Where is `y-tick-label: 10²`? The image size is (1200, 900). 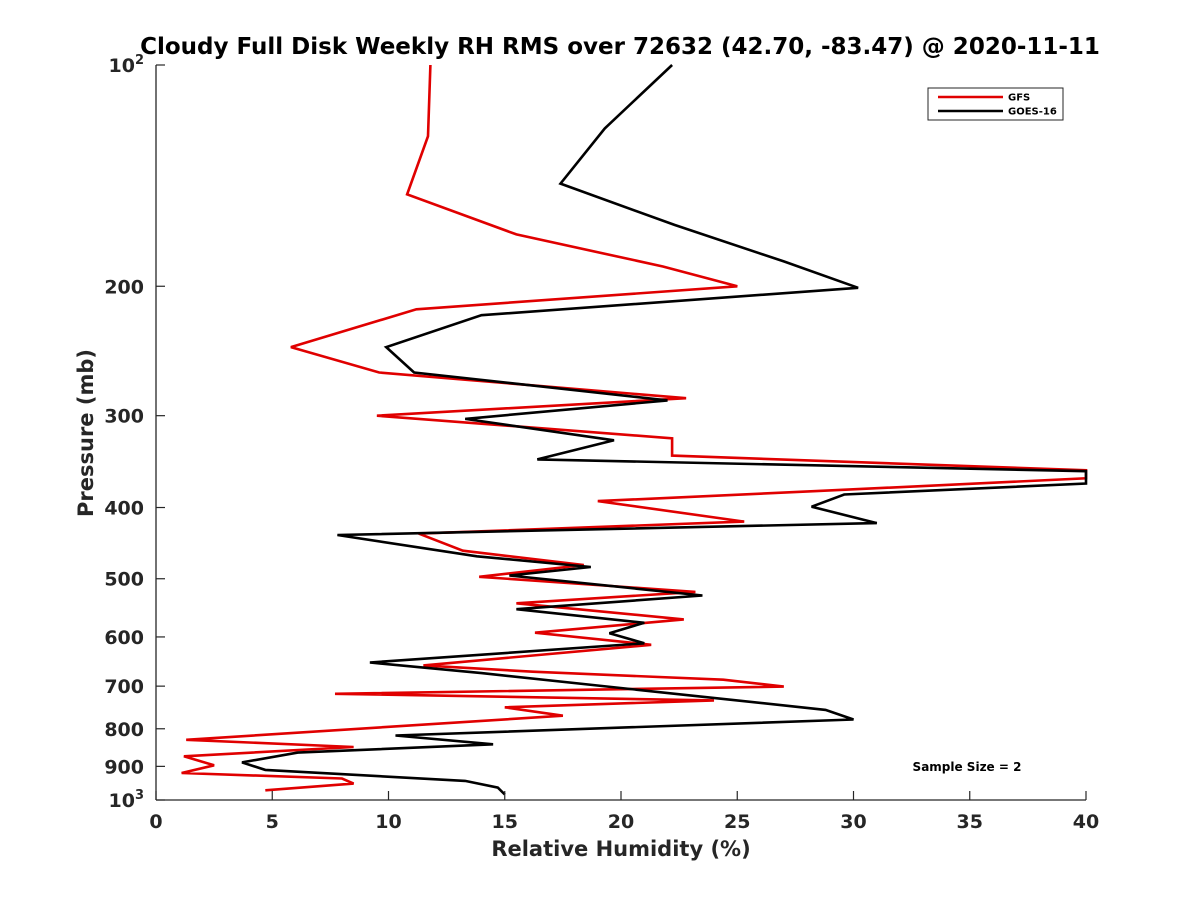 y-tick-label: 10² is located at coordinates (127, 65).